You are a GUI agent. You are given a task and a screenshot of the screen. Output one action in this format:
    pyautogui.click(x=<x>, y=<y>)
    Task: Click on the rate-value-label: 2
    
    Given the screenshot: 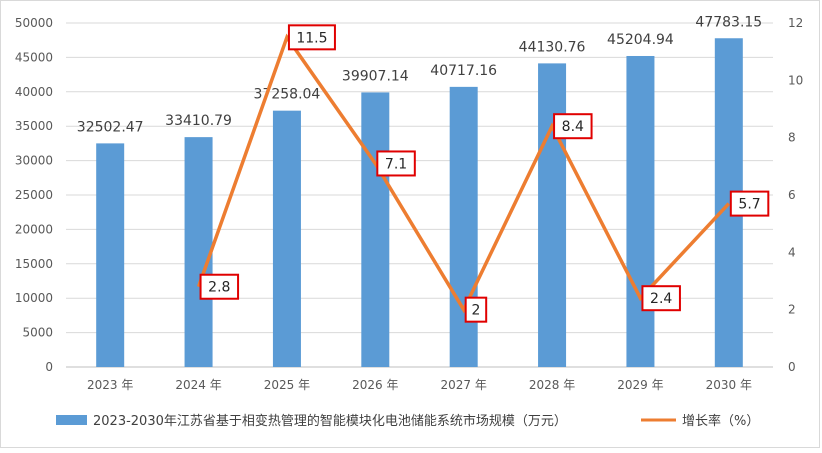 What is the action you would take?
    pyautogui.click(x=475, y=311)
    